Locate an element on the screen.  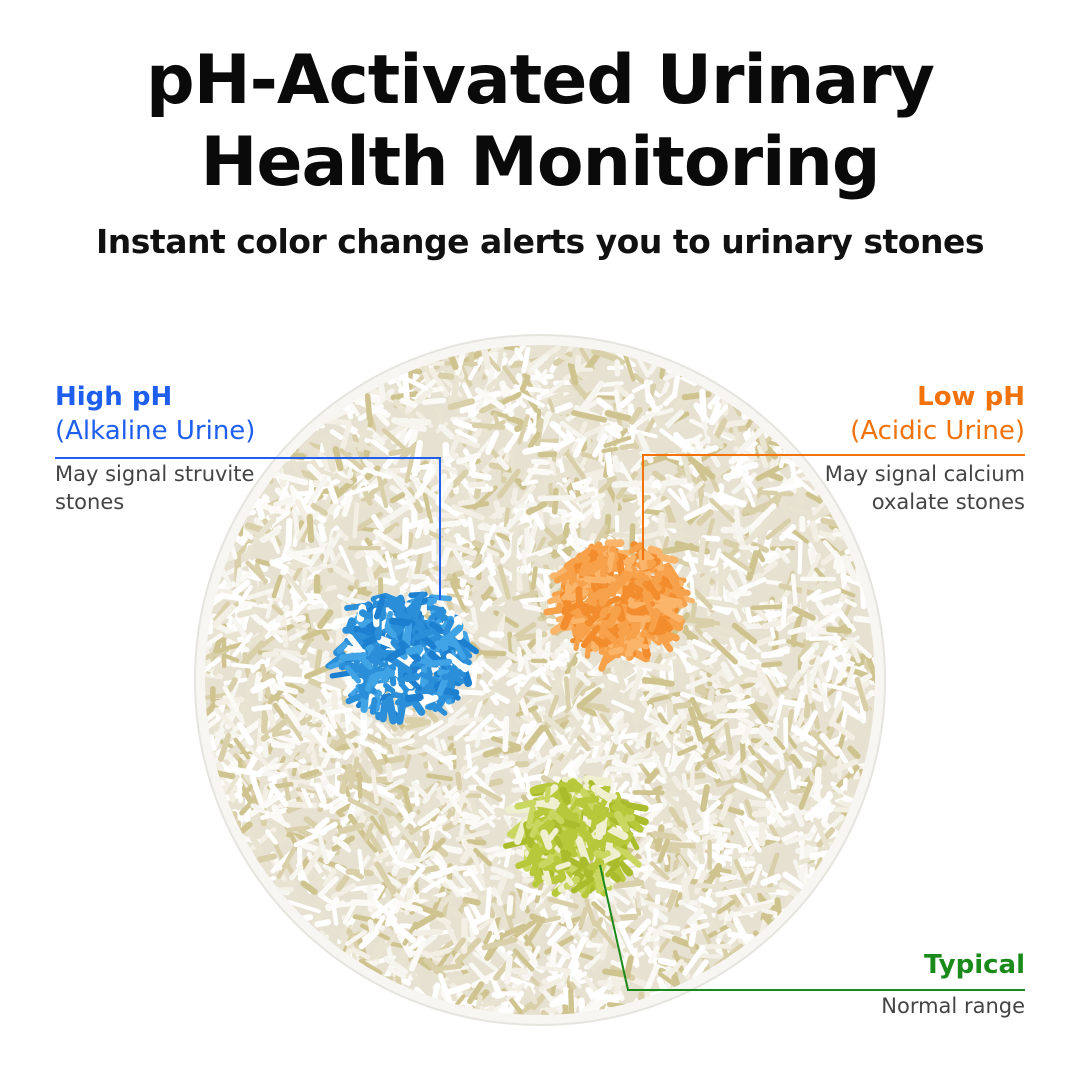
page-title: pH-Activated Urinary Health Monitoring is located at coordinates (540, 121).